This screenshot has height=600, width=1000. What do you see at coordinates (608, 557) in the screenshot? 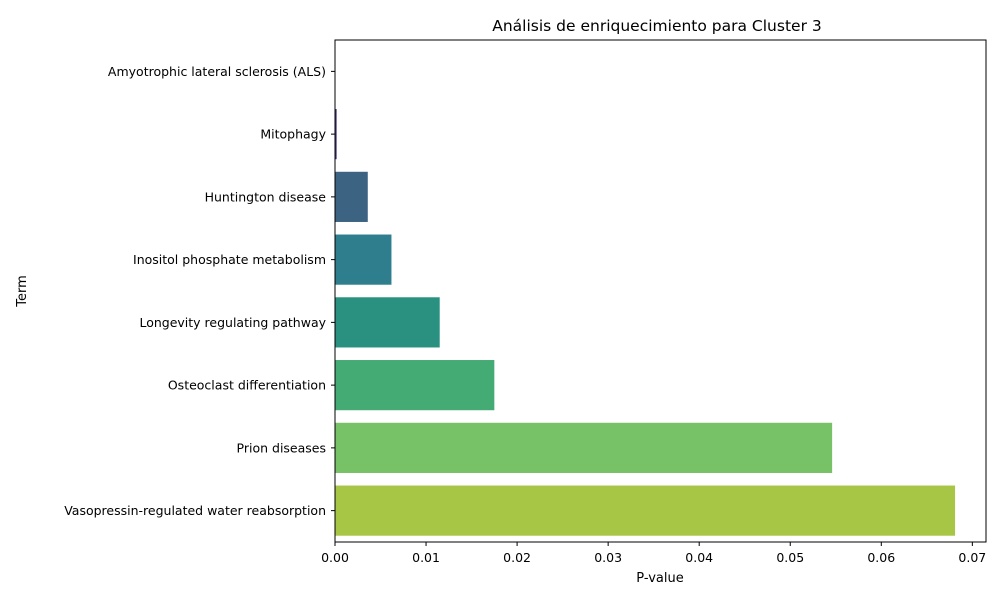
I see `x-tick-label: 0.03` at bounding box center [608, 557].